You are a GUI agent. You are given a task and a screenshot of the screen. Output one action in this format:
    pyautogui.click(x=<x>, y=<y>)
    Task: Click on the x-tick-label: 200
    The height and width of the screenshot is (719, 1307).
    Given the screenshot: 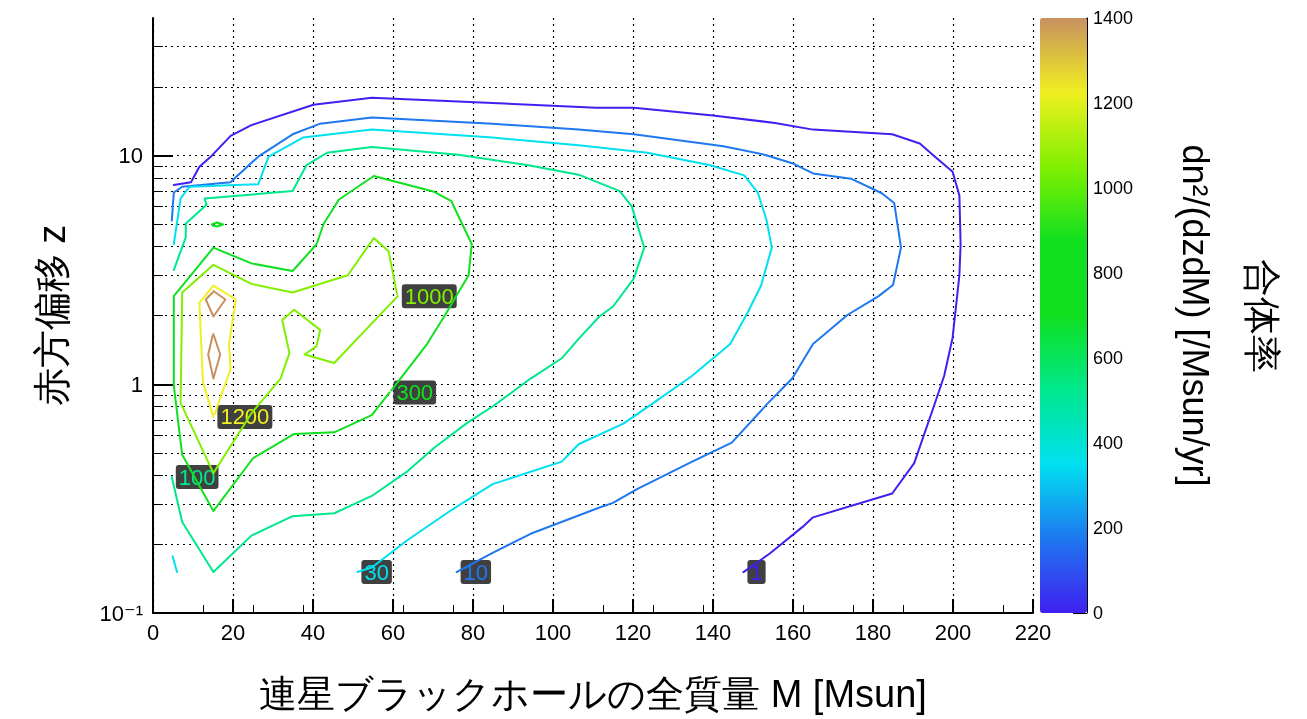 What is the action you would take?
    pyautogui.click(x=953, y=632)
    